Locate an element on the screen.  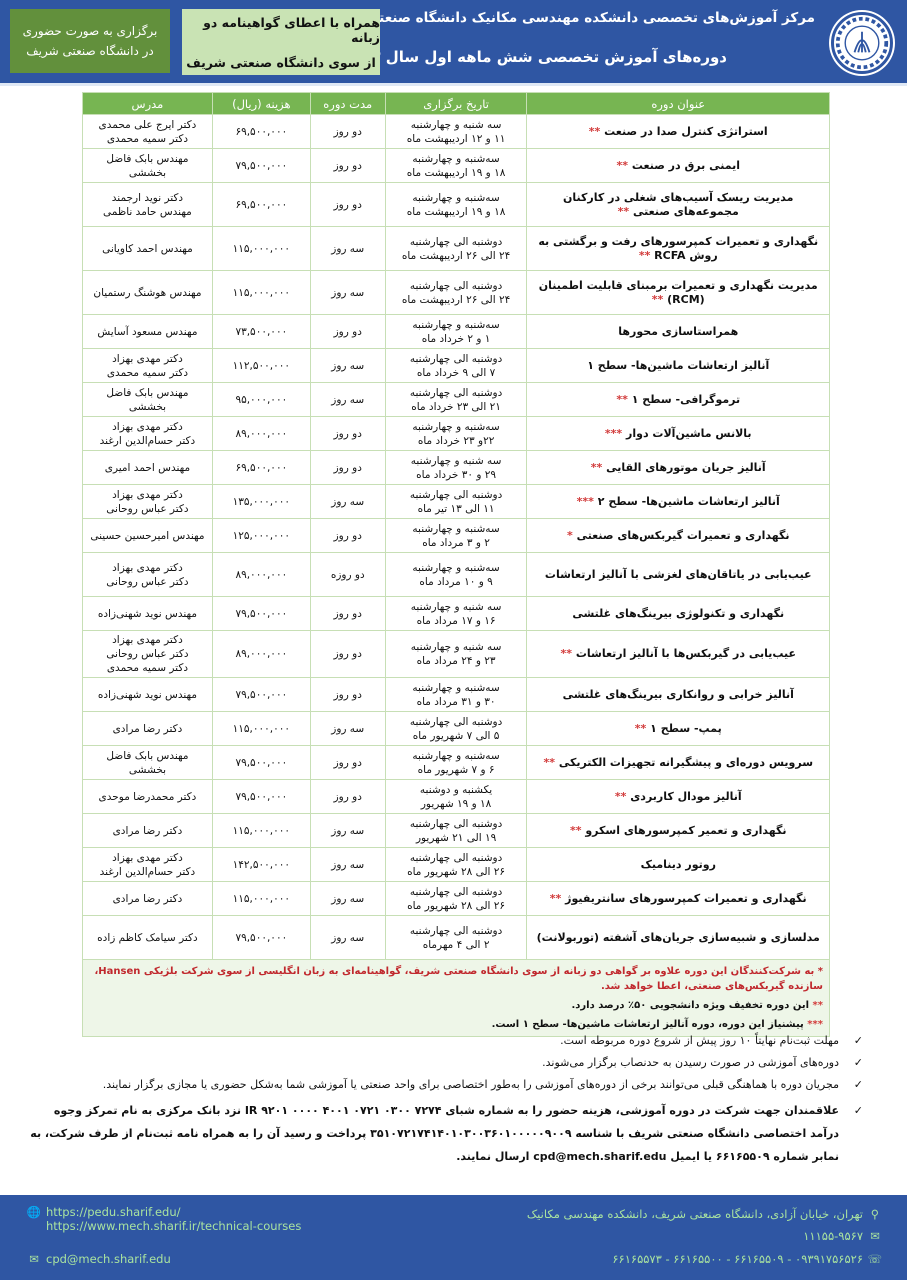
date-line: ۷ الی ۹ خرداد ماه is located at coordinates (456, 372).